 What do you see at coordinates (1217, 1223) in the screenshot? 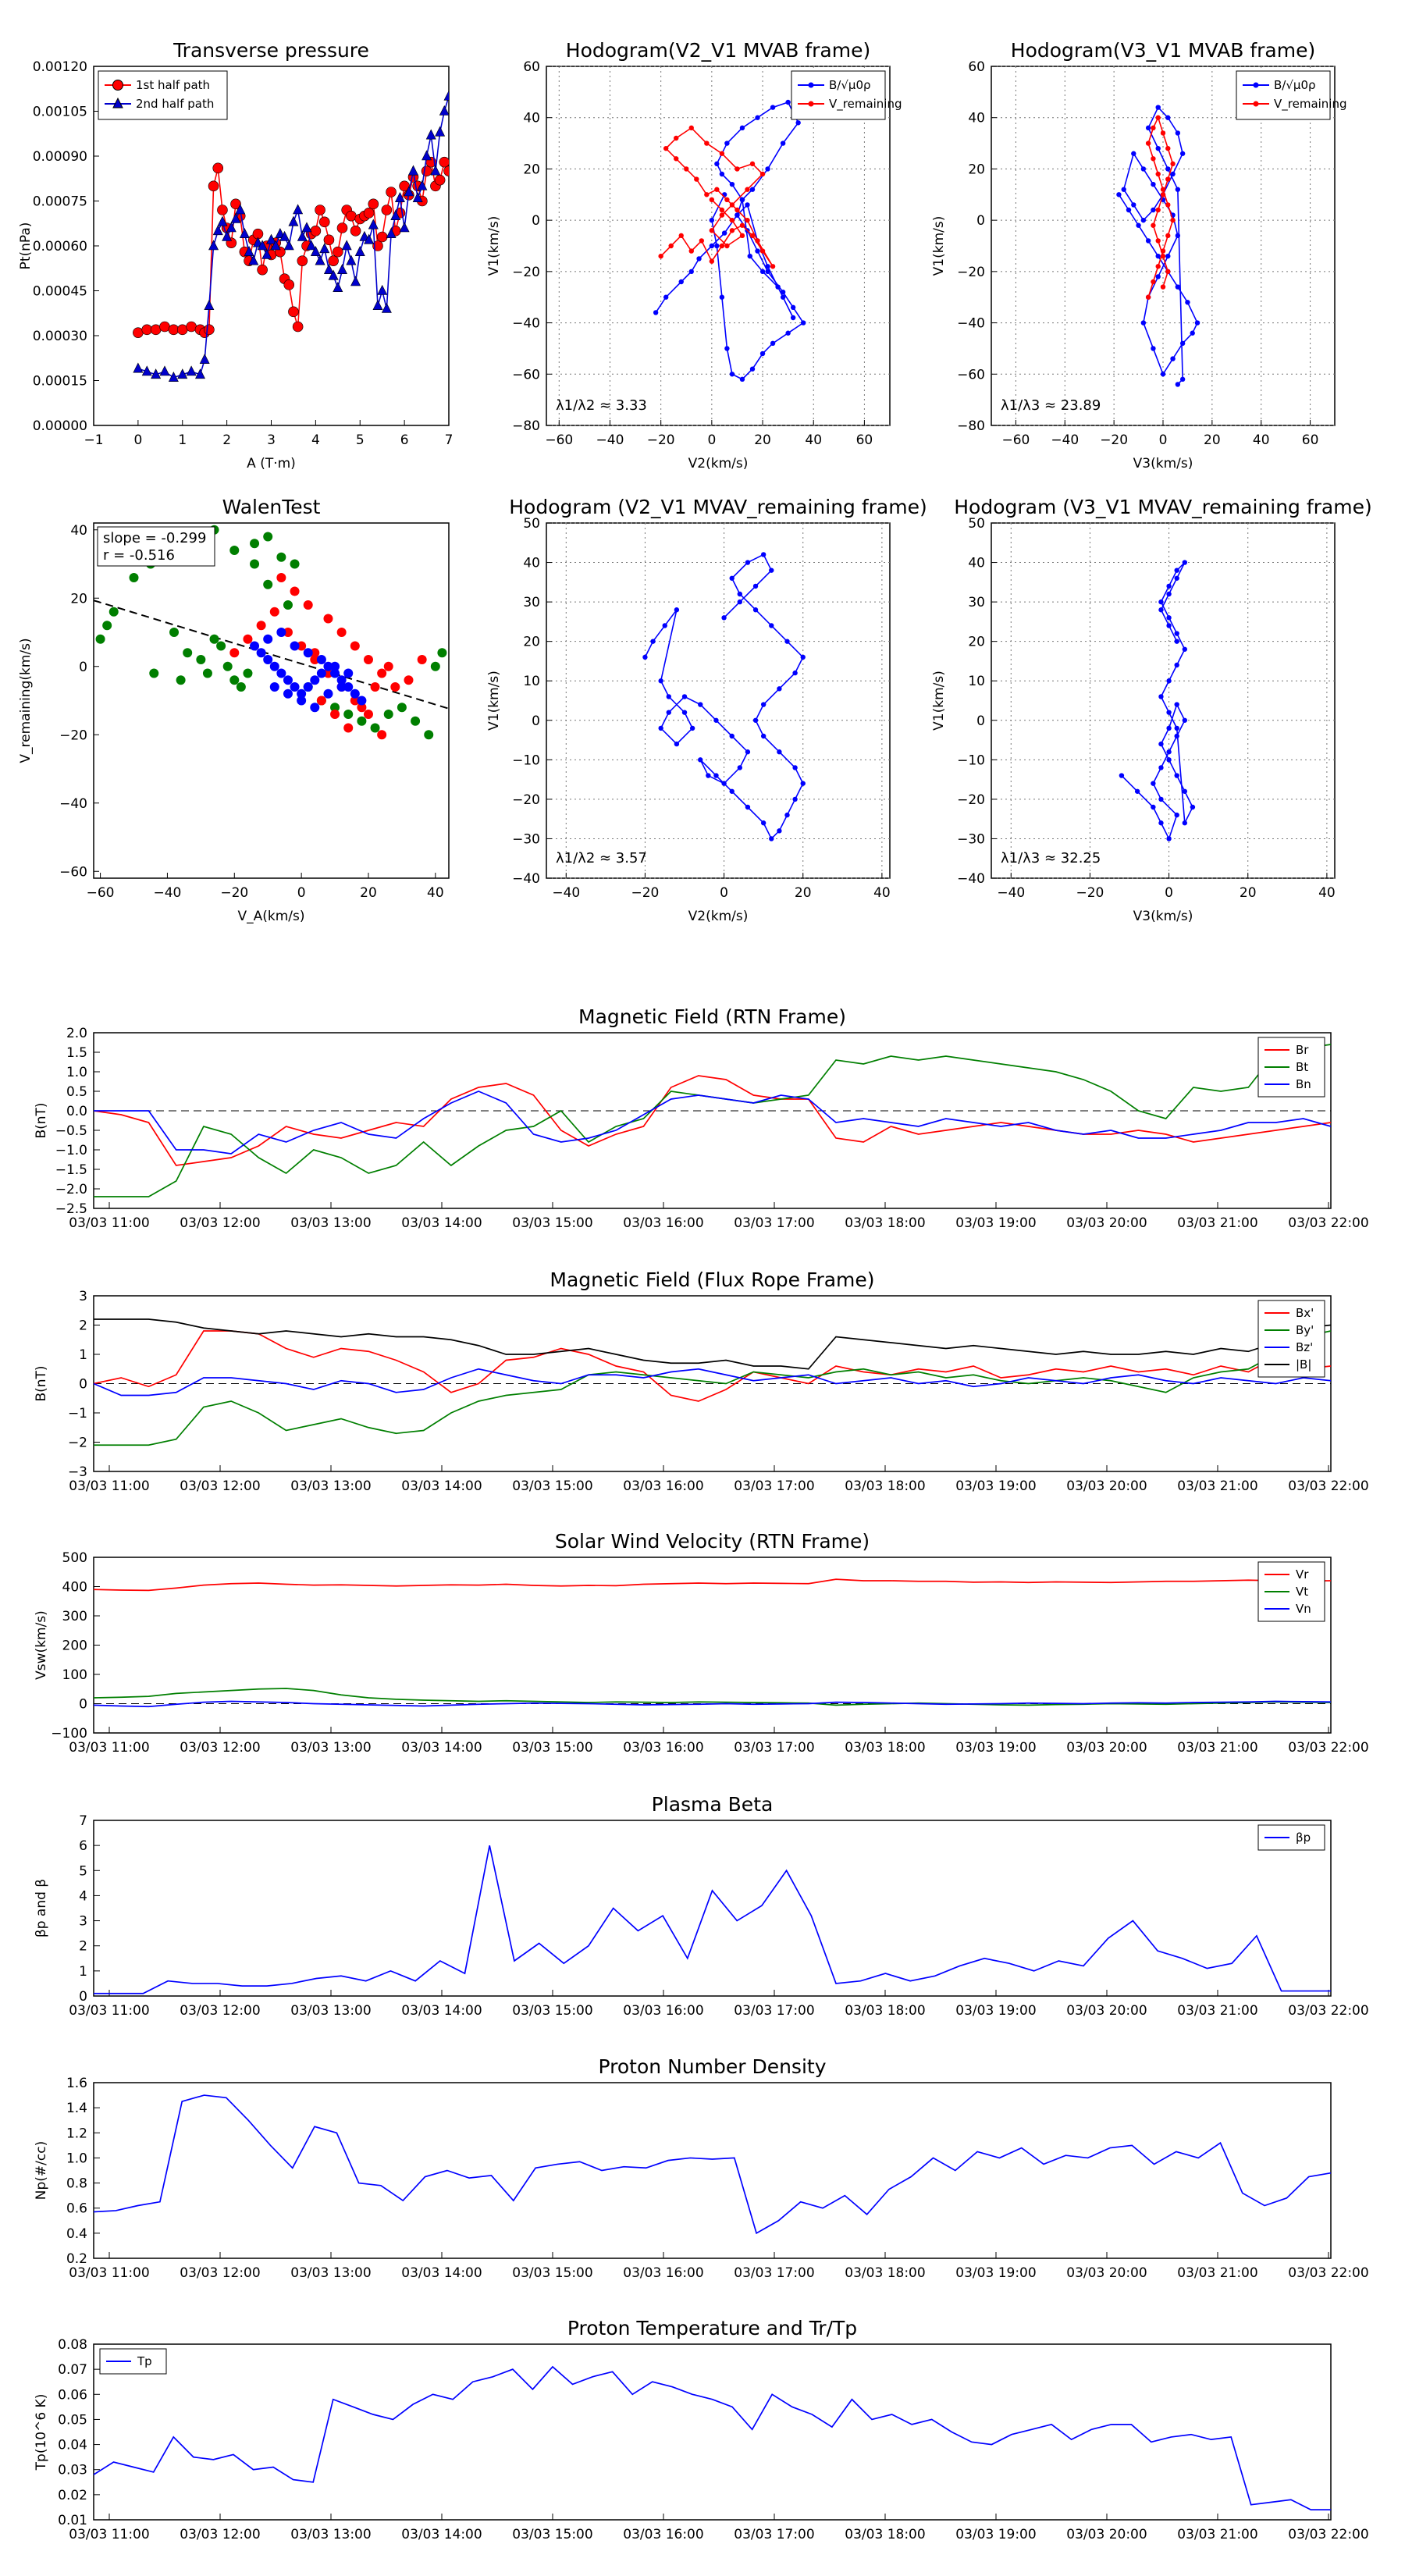
I see `x-tick-label: 03/03 21:00` at bounding box center [1217, 1223].